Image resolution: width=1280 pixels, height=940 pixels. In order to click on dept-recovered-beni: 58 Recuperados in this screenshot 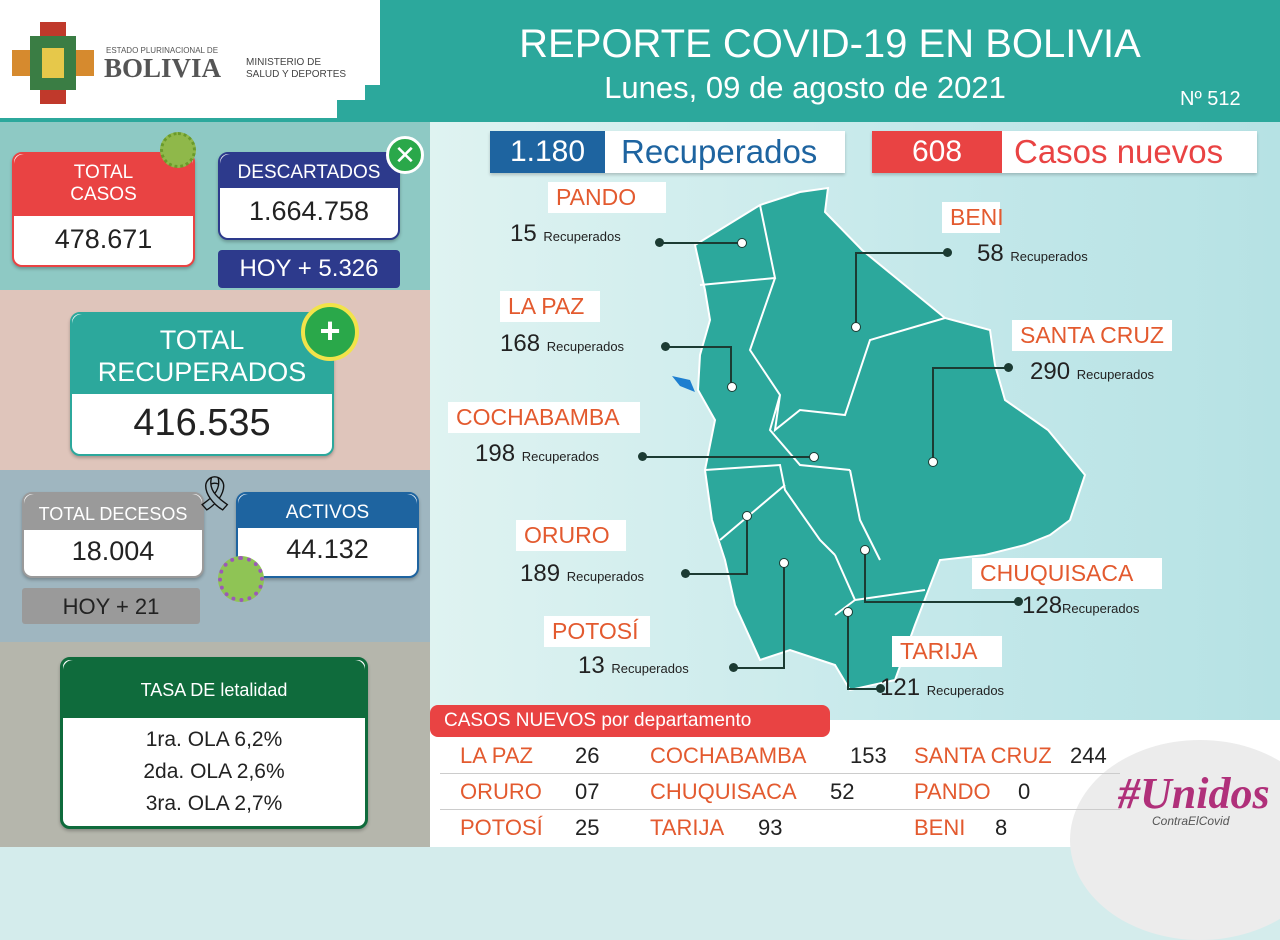, I will do `click(1032, 253)`.